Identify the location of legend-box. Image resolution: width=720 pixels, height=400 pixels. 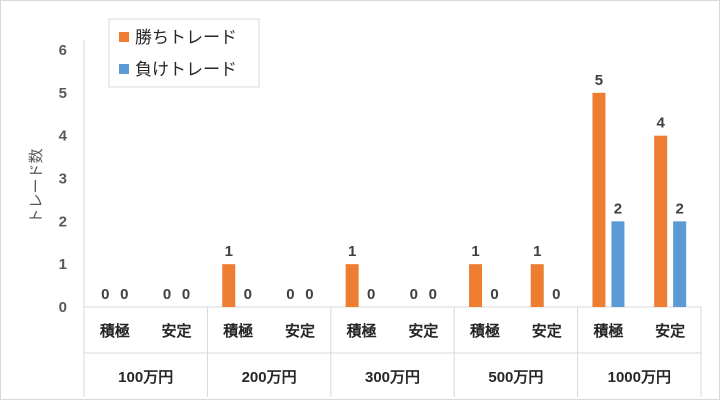
(184, 53).